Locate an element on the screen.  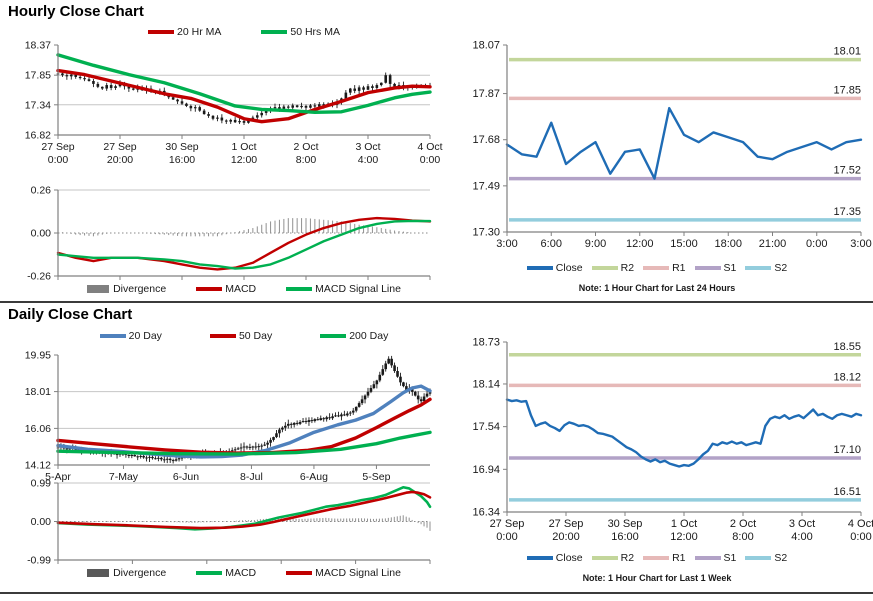
weekly-pivot-legend: Close R2 R1 S1 S2 is located at coordinates (657, 558).